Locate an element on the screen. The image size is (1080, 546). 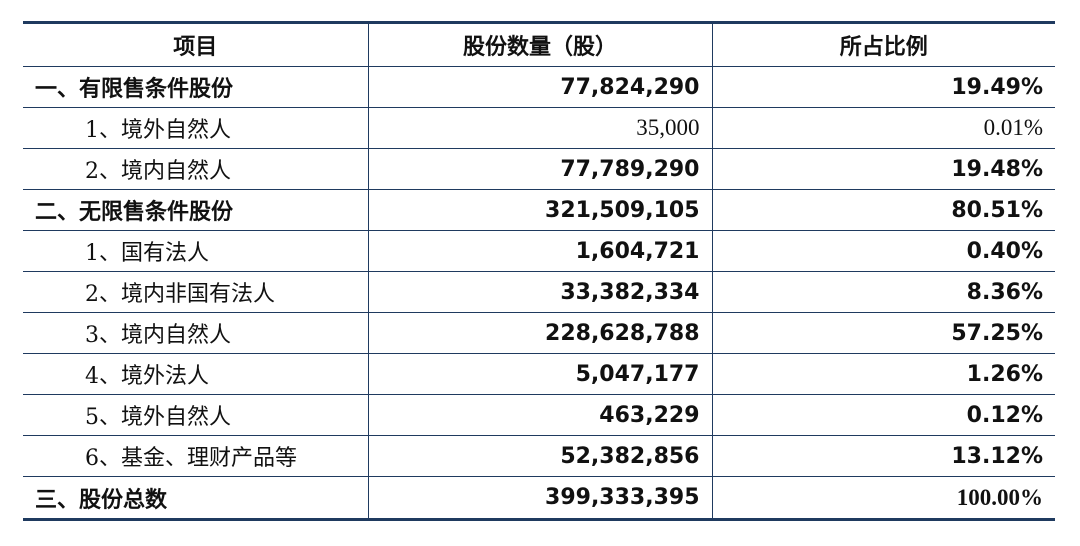
table-row: 5、境外自然人 463,229 0.12% is located at coordinates (539, 415).